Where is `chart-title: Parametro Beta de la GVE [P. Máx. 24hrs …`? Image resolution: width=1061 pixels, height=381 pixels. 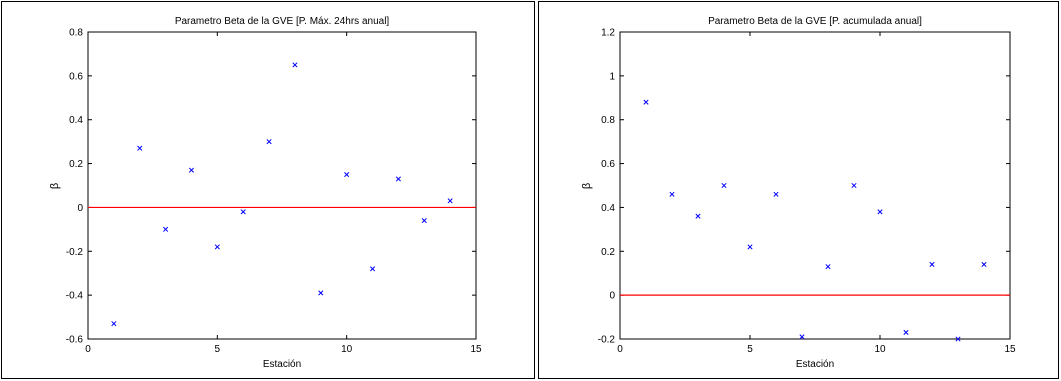
chart-title: Parametro Beta de la GVE [P. Máx. 24hrs … is located at coordinates (282, 21).